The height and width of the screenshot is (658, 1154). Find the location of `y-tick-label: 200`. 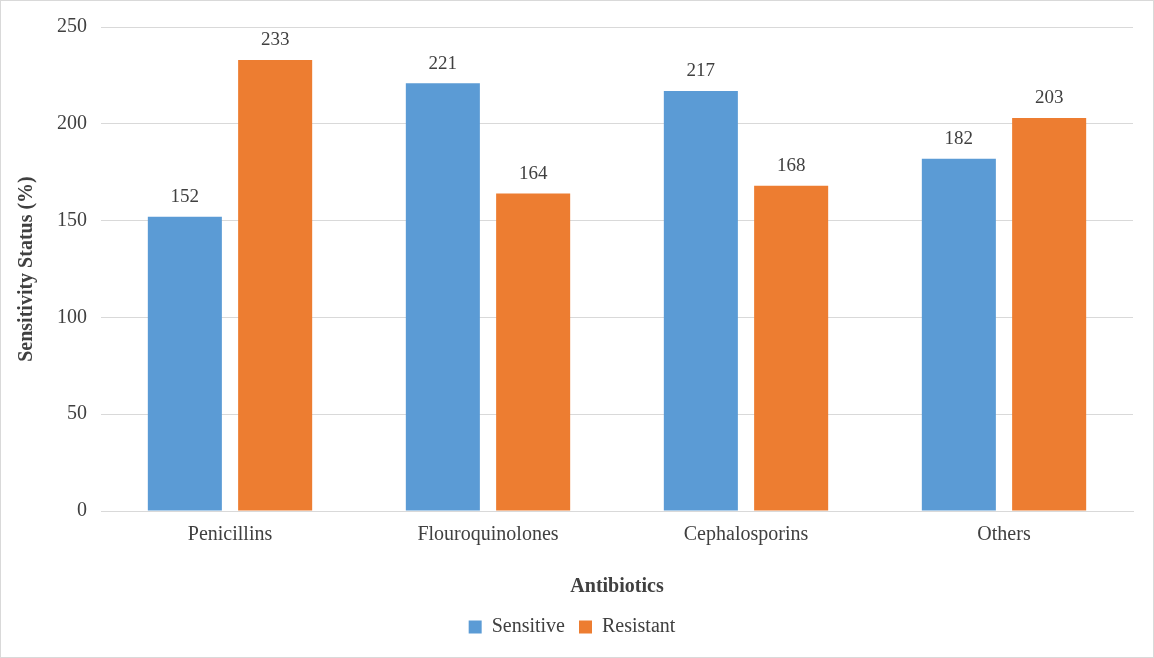

y-tick-label: 200 is located at coordinates (72, 122).